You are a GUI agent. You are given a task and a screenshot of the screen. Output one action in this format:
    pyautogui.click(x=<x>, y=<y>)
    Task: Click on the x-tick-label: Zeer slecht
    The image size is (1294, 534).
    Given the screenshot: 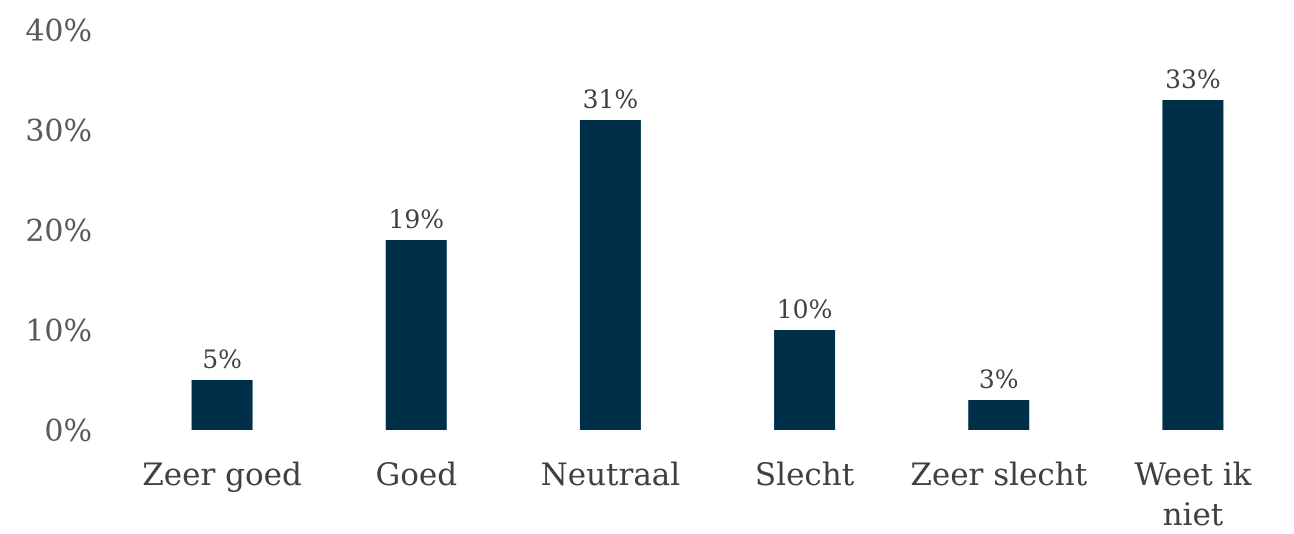 What is the action you would take?
    pyautogui.click(x=998, y=475)
    